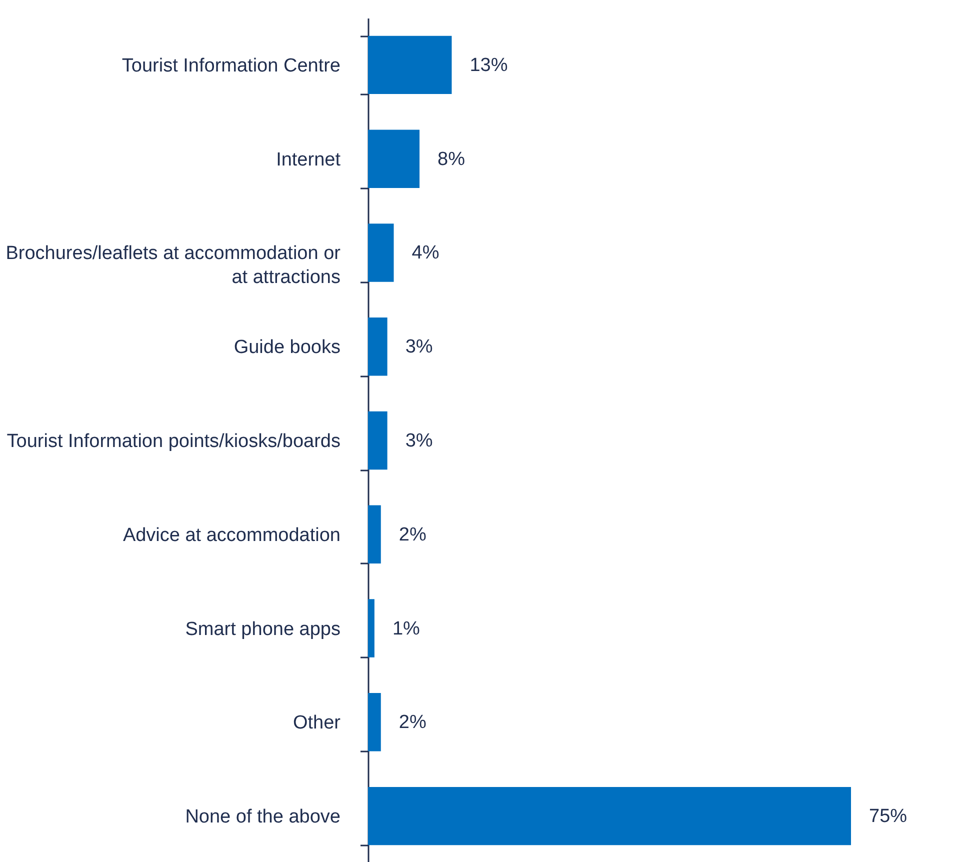 Image resolution: width=969 pixels, height=862 pixels. What do you see at coordinates (231, 65) in the screenshot?
I see `y-tick-label: Tourist Information Centre` at bounding box center [231, 65].